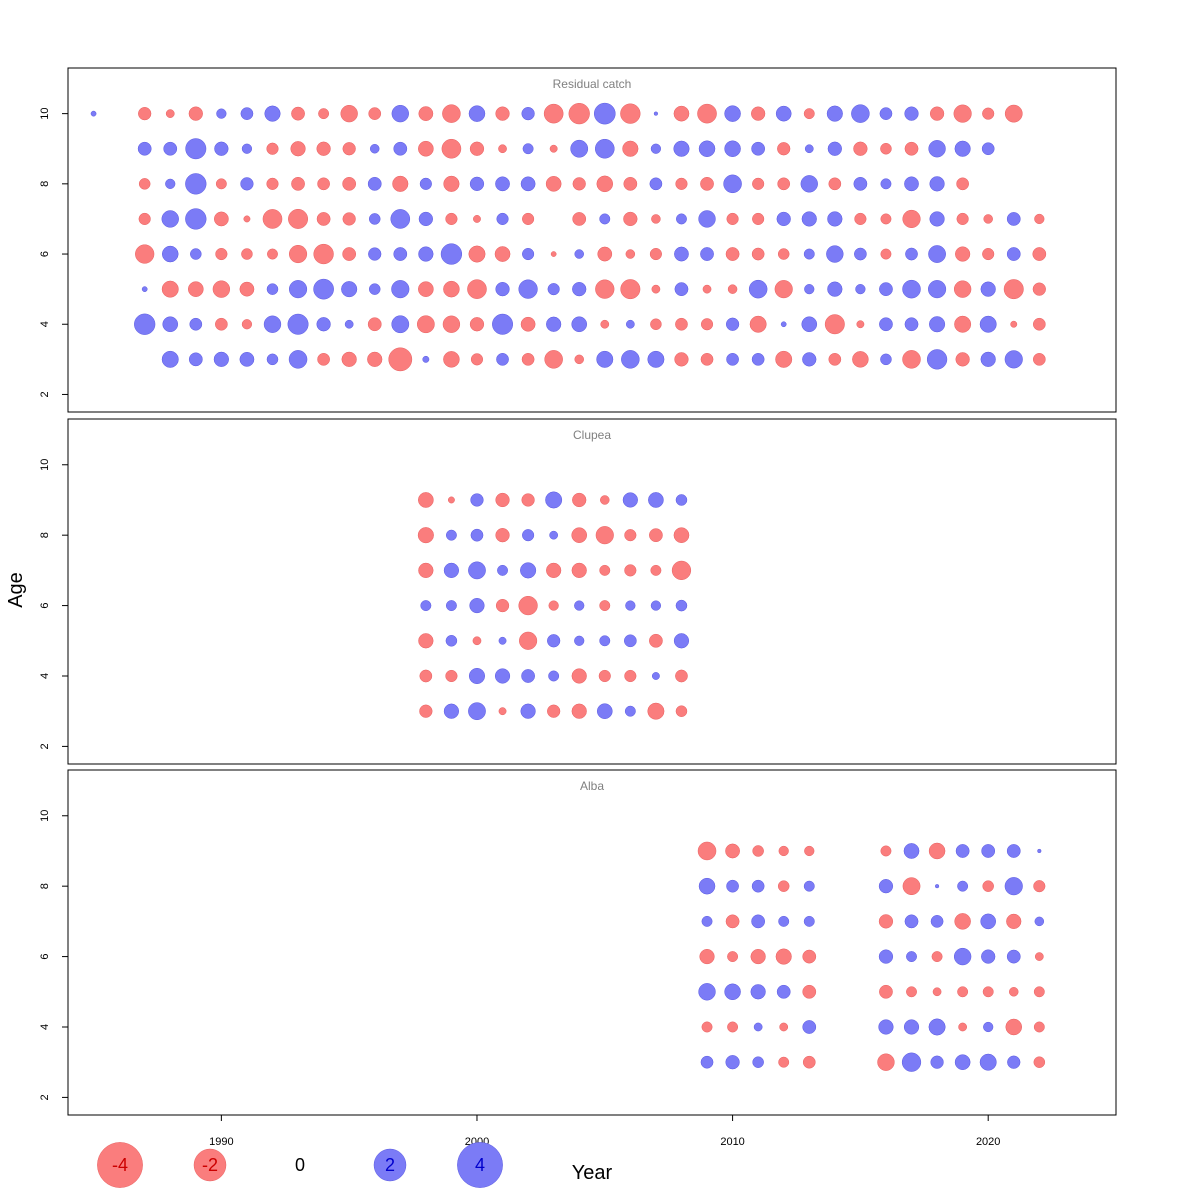  Describe the element at coordinates (45, 324) in the screenshot. I see `y-tick-label: 4` at that location.